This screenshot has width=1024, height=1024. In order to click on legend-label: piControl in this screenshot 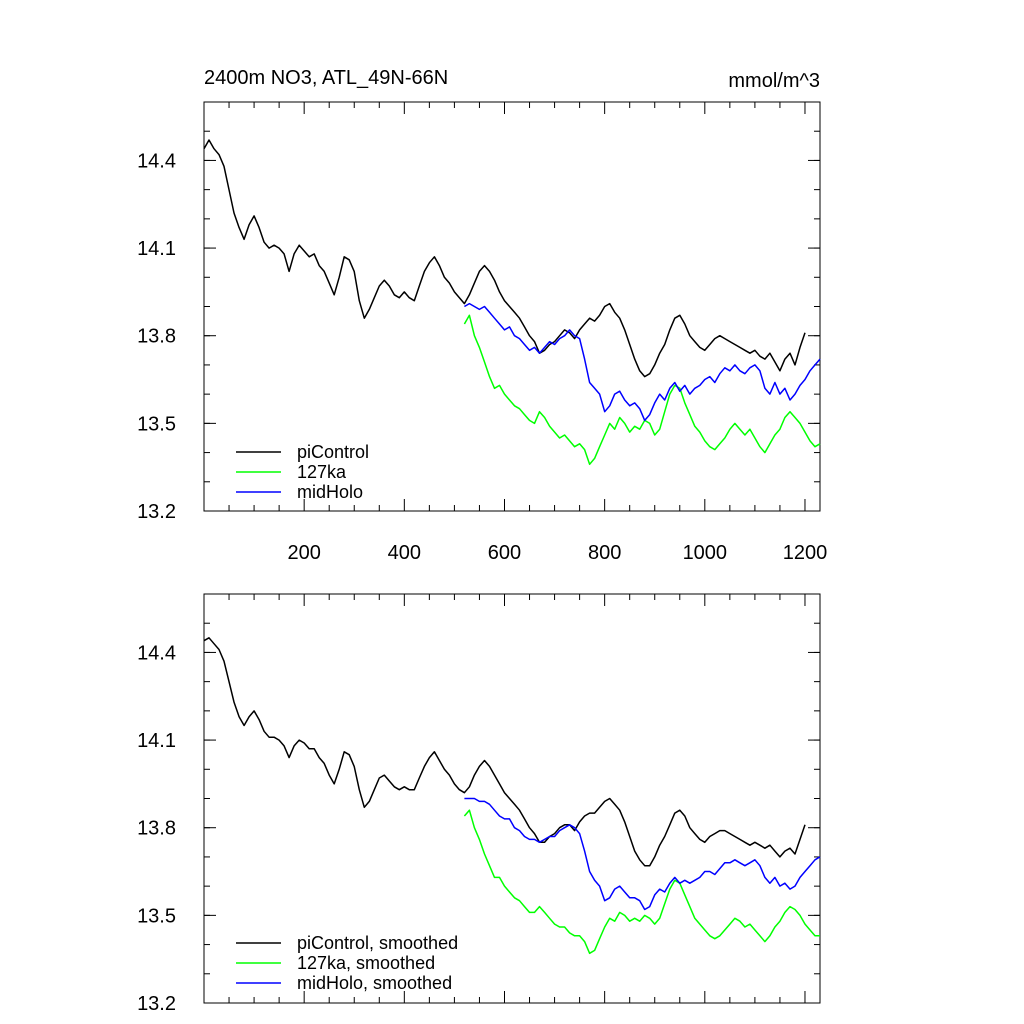, I will do `click(333, 452)`.